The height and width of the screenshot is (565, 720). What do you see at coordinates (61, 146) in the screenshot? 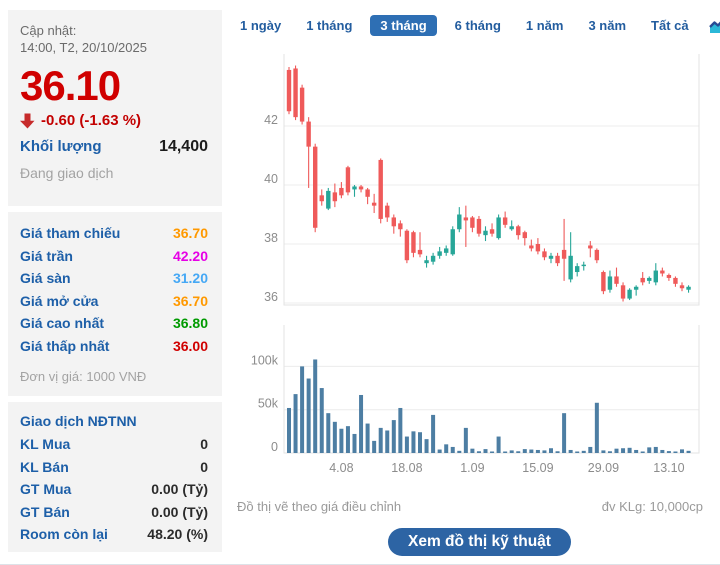
I see `volume-label: Khối lượng` at bounding box center [61, 146].